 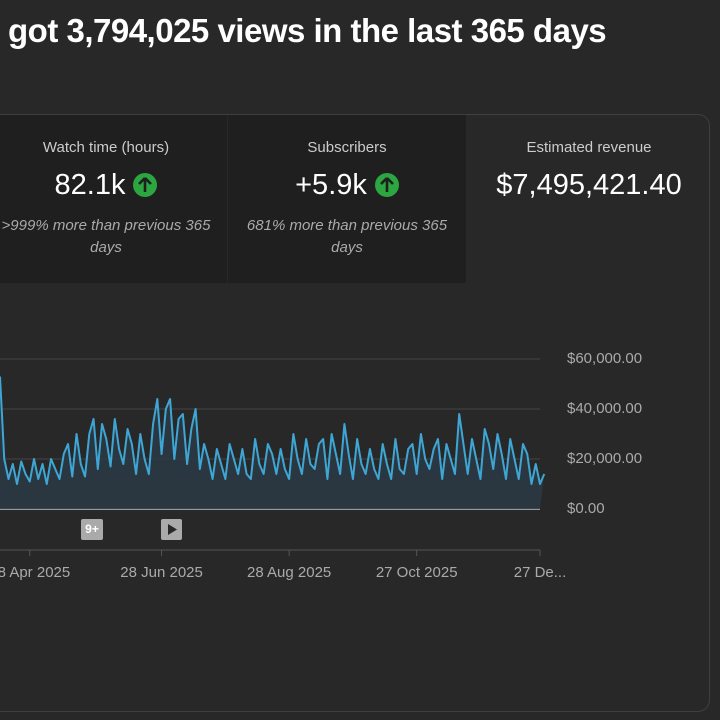 What do you see at coordinates (589, 147) in the screenshot?
I see `metric-label: Estimated revenue` at bounding box center [589, 147].